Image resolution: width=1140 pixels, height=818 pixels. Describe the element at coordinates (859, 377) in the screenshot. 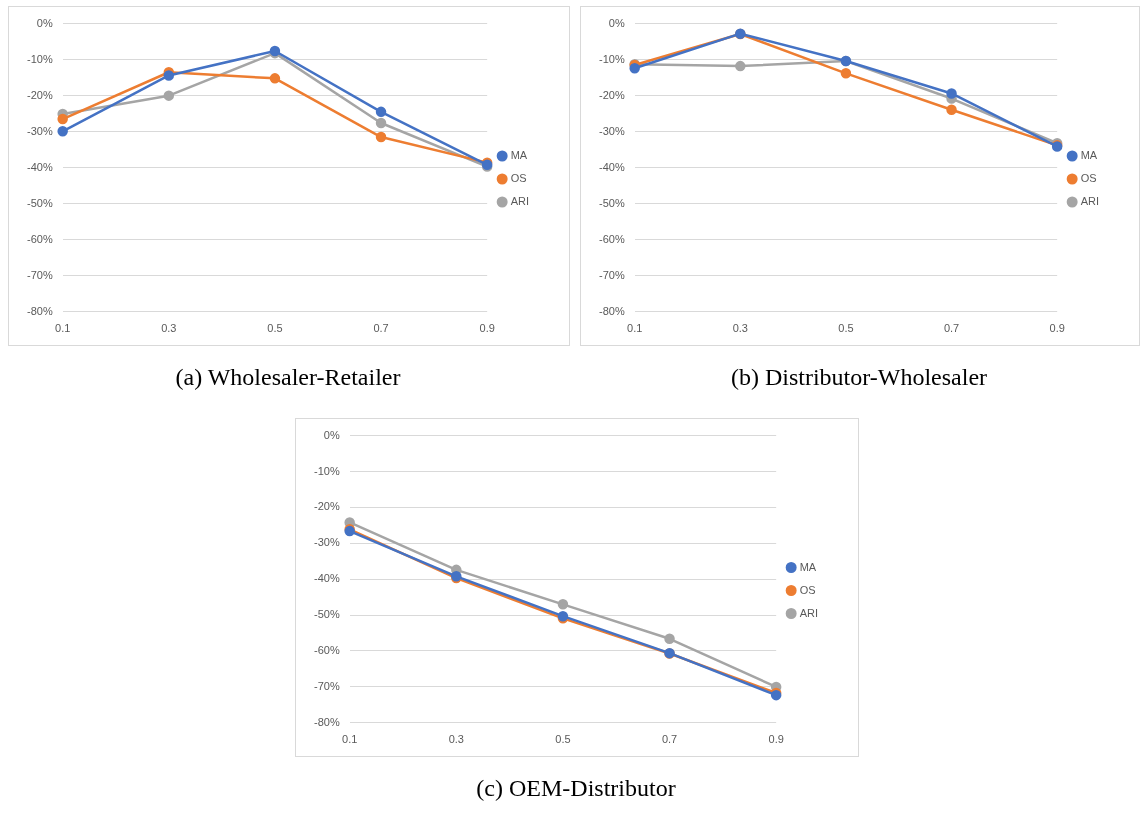

I see `text: (b) Distributor-Wholesaler` at that location.